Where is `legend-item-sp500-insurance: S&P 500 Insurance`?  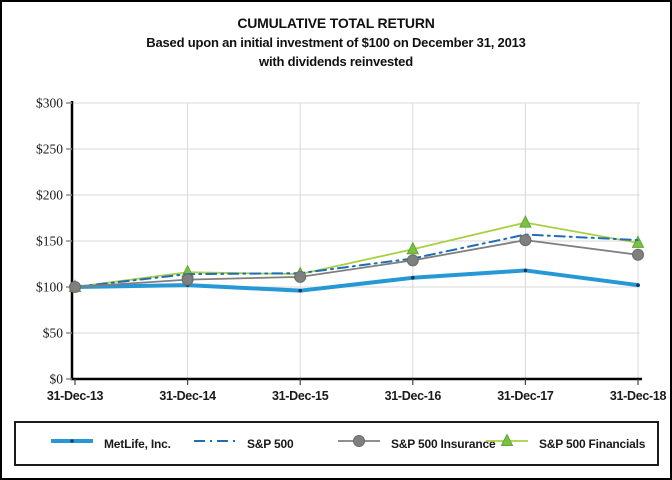 legend-item-sp500-insurance: S&P 500 Insurance is located at coordinates (416, 443).